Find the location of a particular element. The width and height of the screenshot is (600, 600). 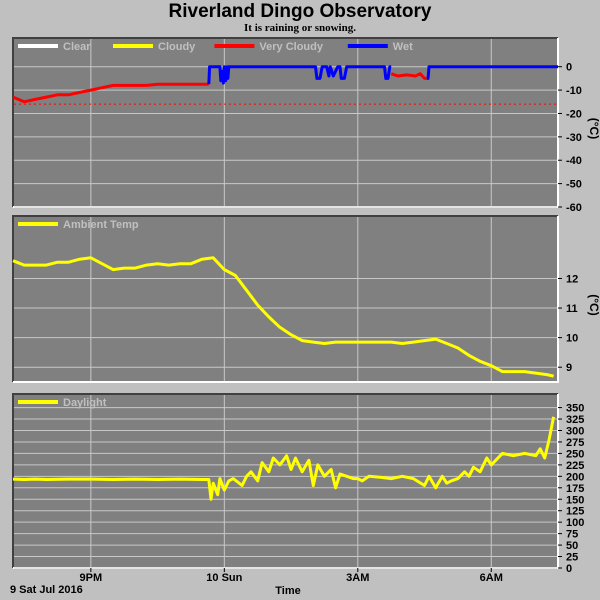

panel-1-ytick-label: -40 is located at coordinates (574, 161).